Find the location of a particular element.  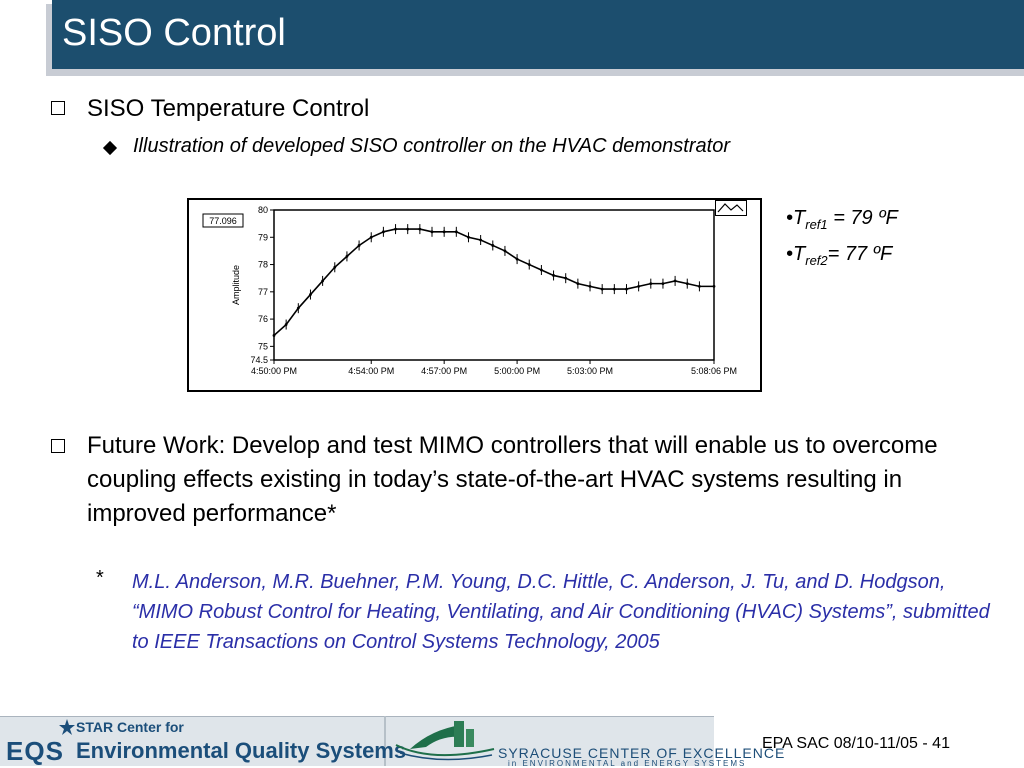

plot-legend-icon is located at coordinates (731, 208).